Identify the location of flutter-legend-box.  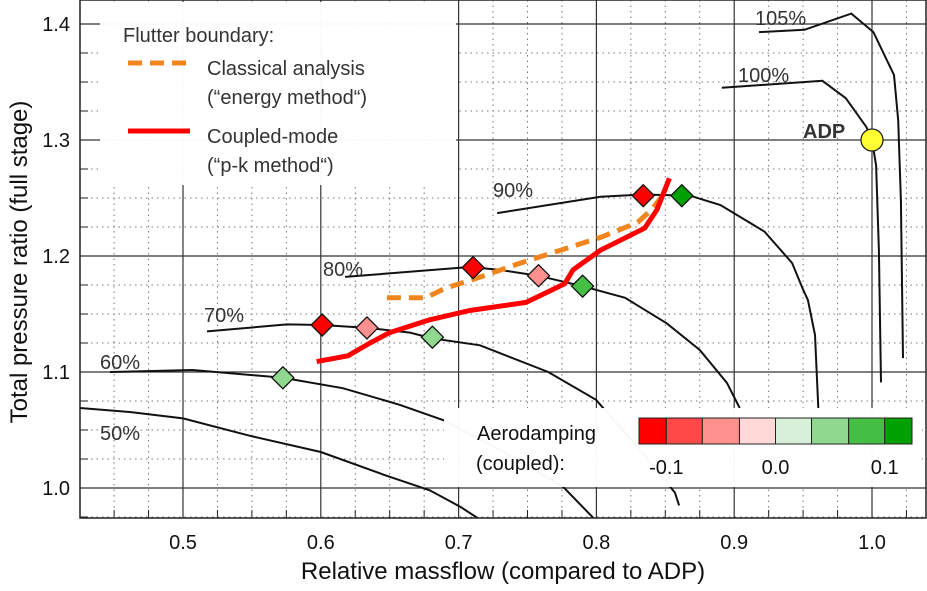
(278, 93).